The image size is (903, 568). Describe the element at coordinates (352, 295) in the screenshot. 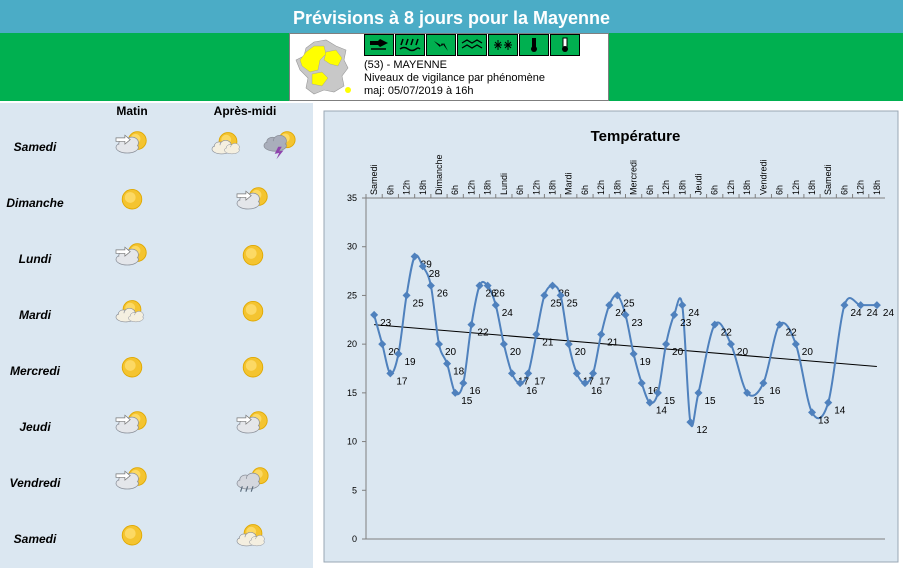

I see `y-tick-label: 25` at that location.